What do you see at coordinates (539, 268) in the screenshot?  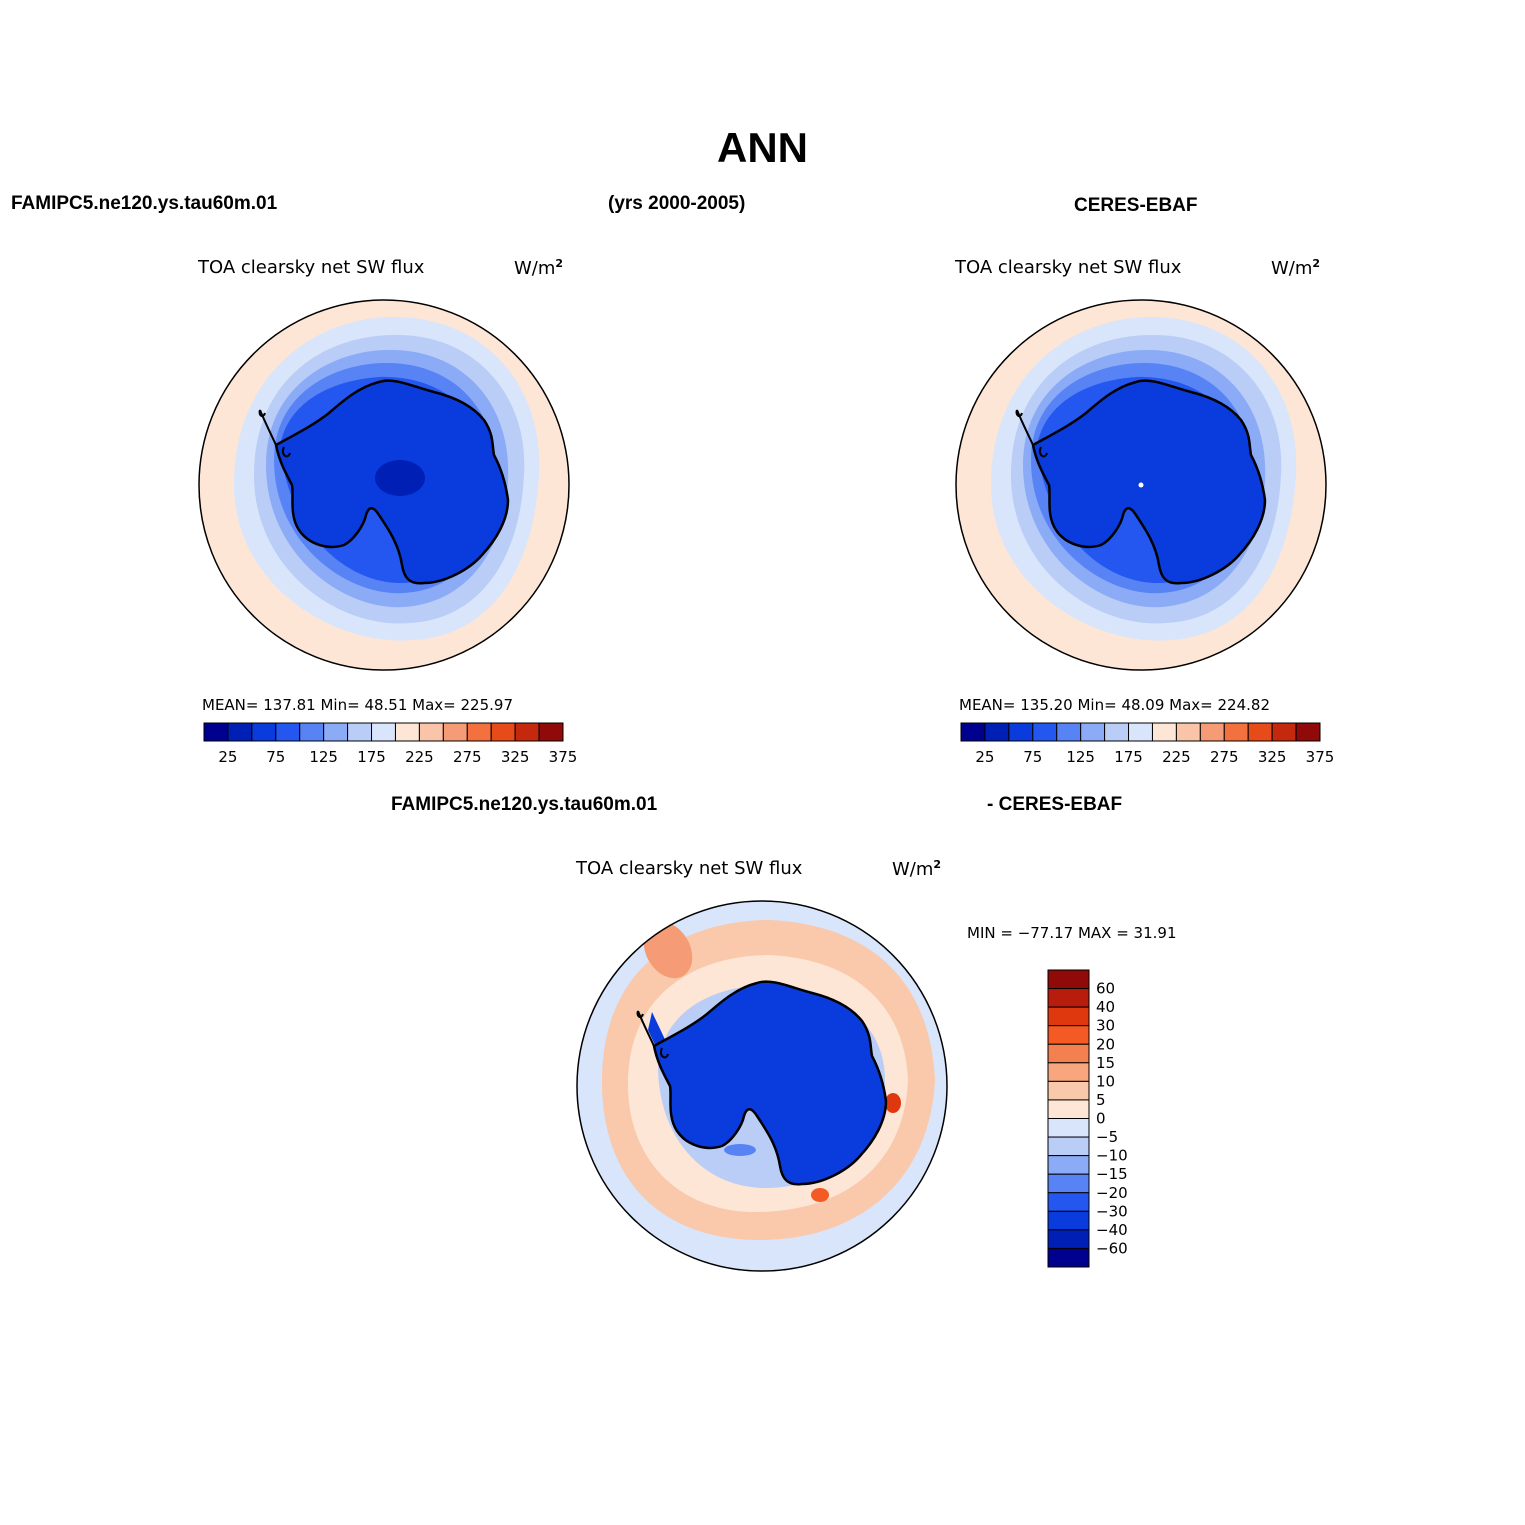 I see `model-panel-units: W/m2` at bounding box center [539, 268].